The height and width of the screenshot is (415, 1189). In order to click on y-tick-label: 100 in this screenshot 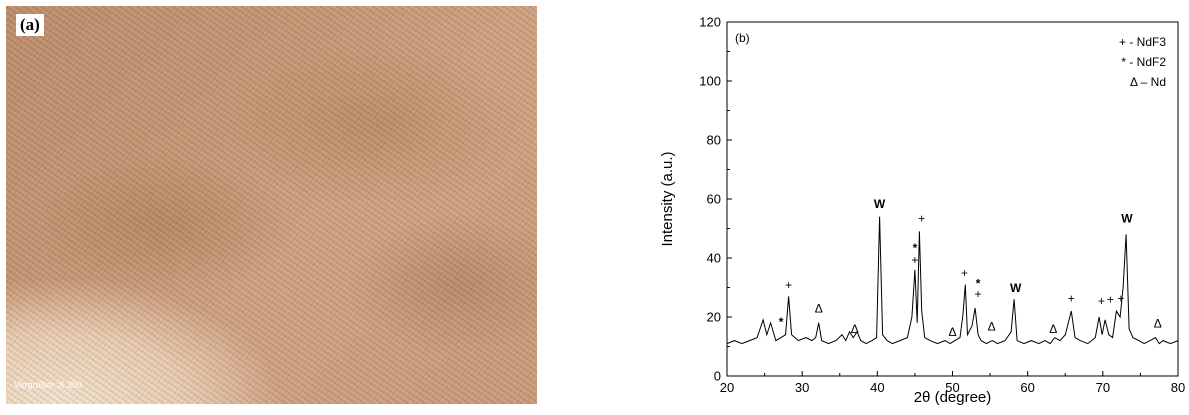, I will do `click(710, 81)`.